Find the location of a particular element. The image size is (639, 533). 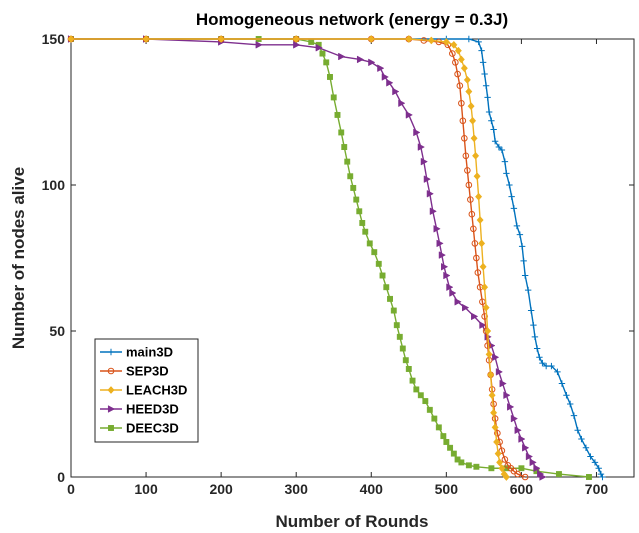

y-tick-label: 50 is located at coordinates (57, 331).